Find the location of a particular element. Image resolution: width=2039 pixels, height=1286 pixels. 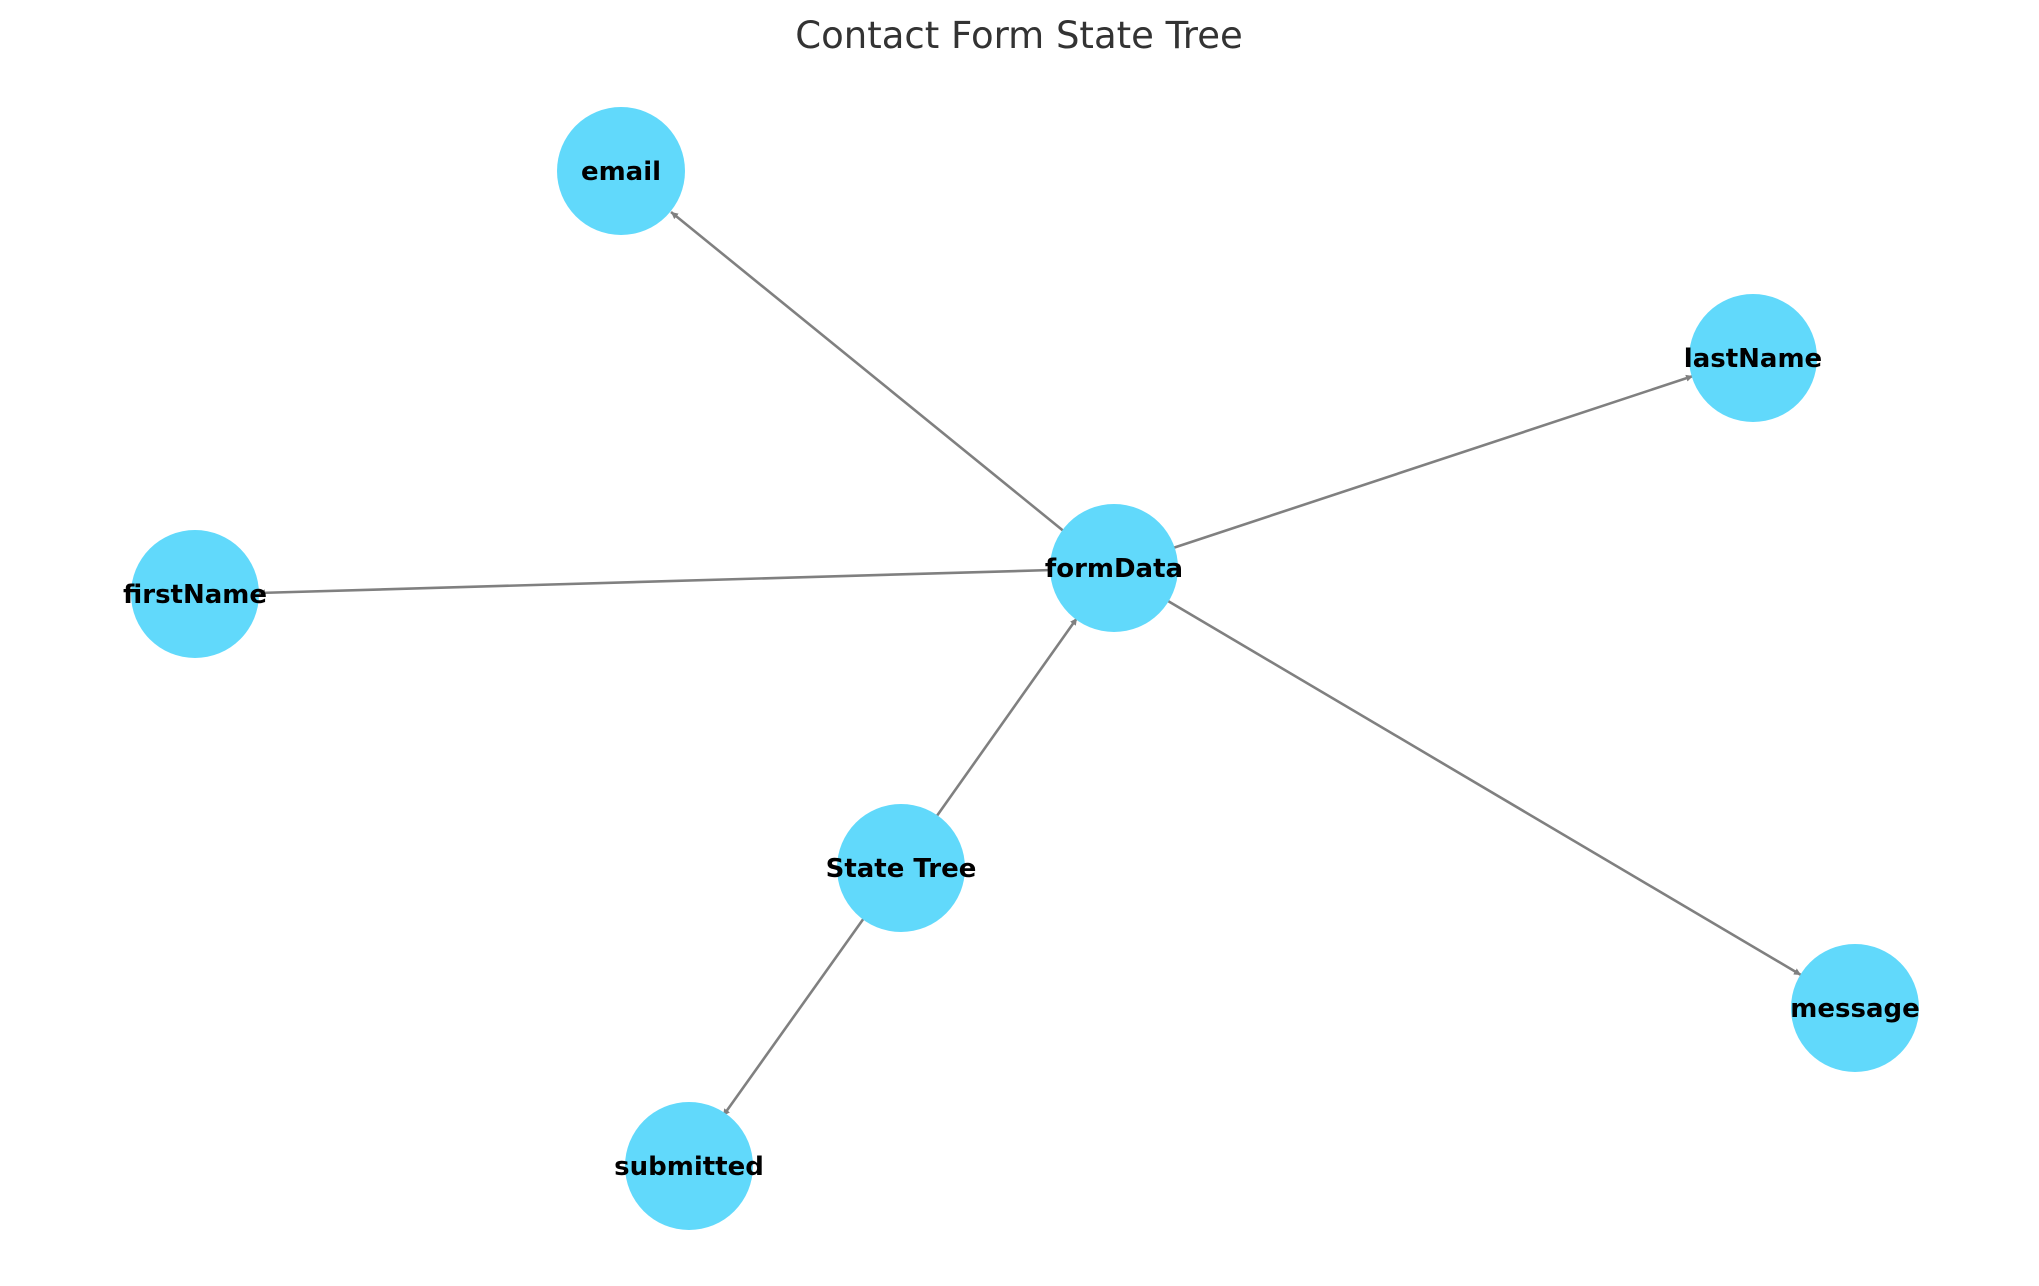

node-message-label: message is located at coordinates (1854, 1009).